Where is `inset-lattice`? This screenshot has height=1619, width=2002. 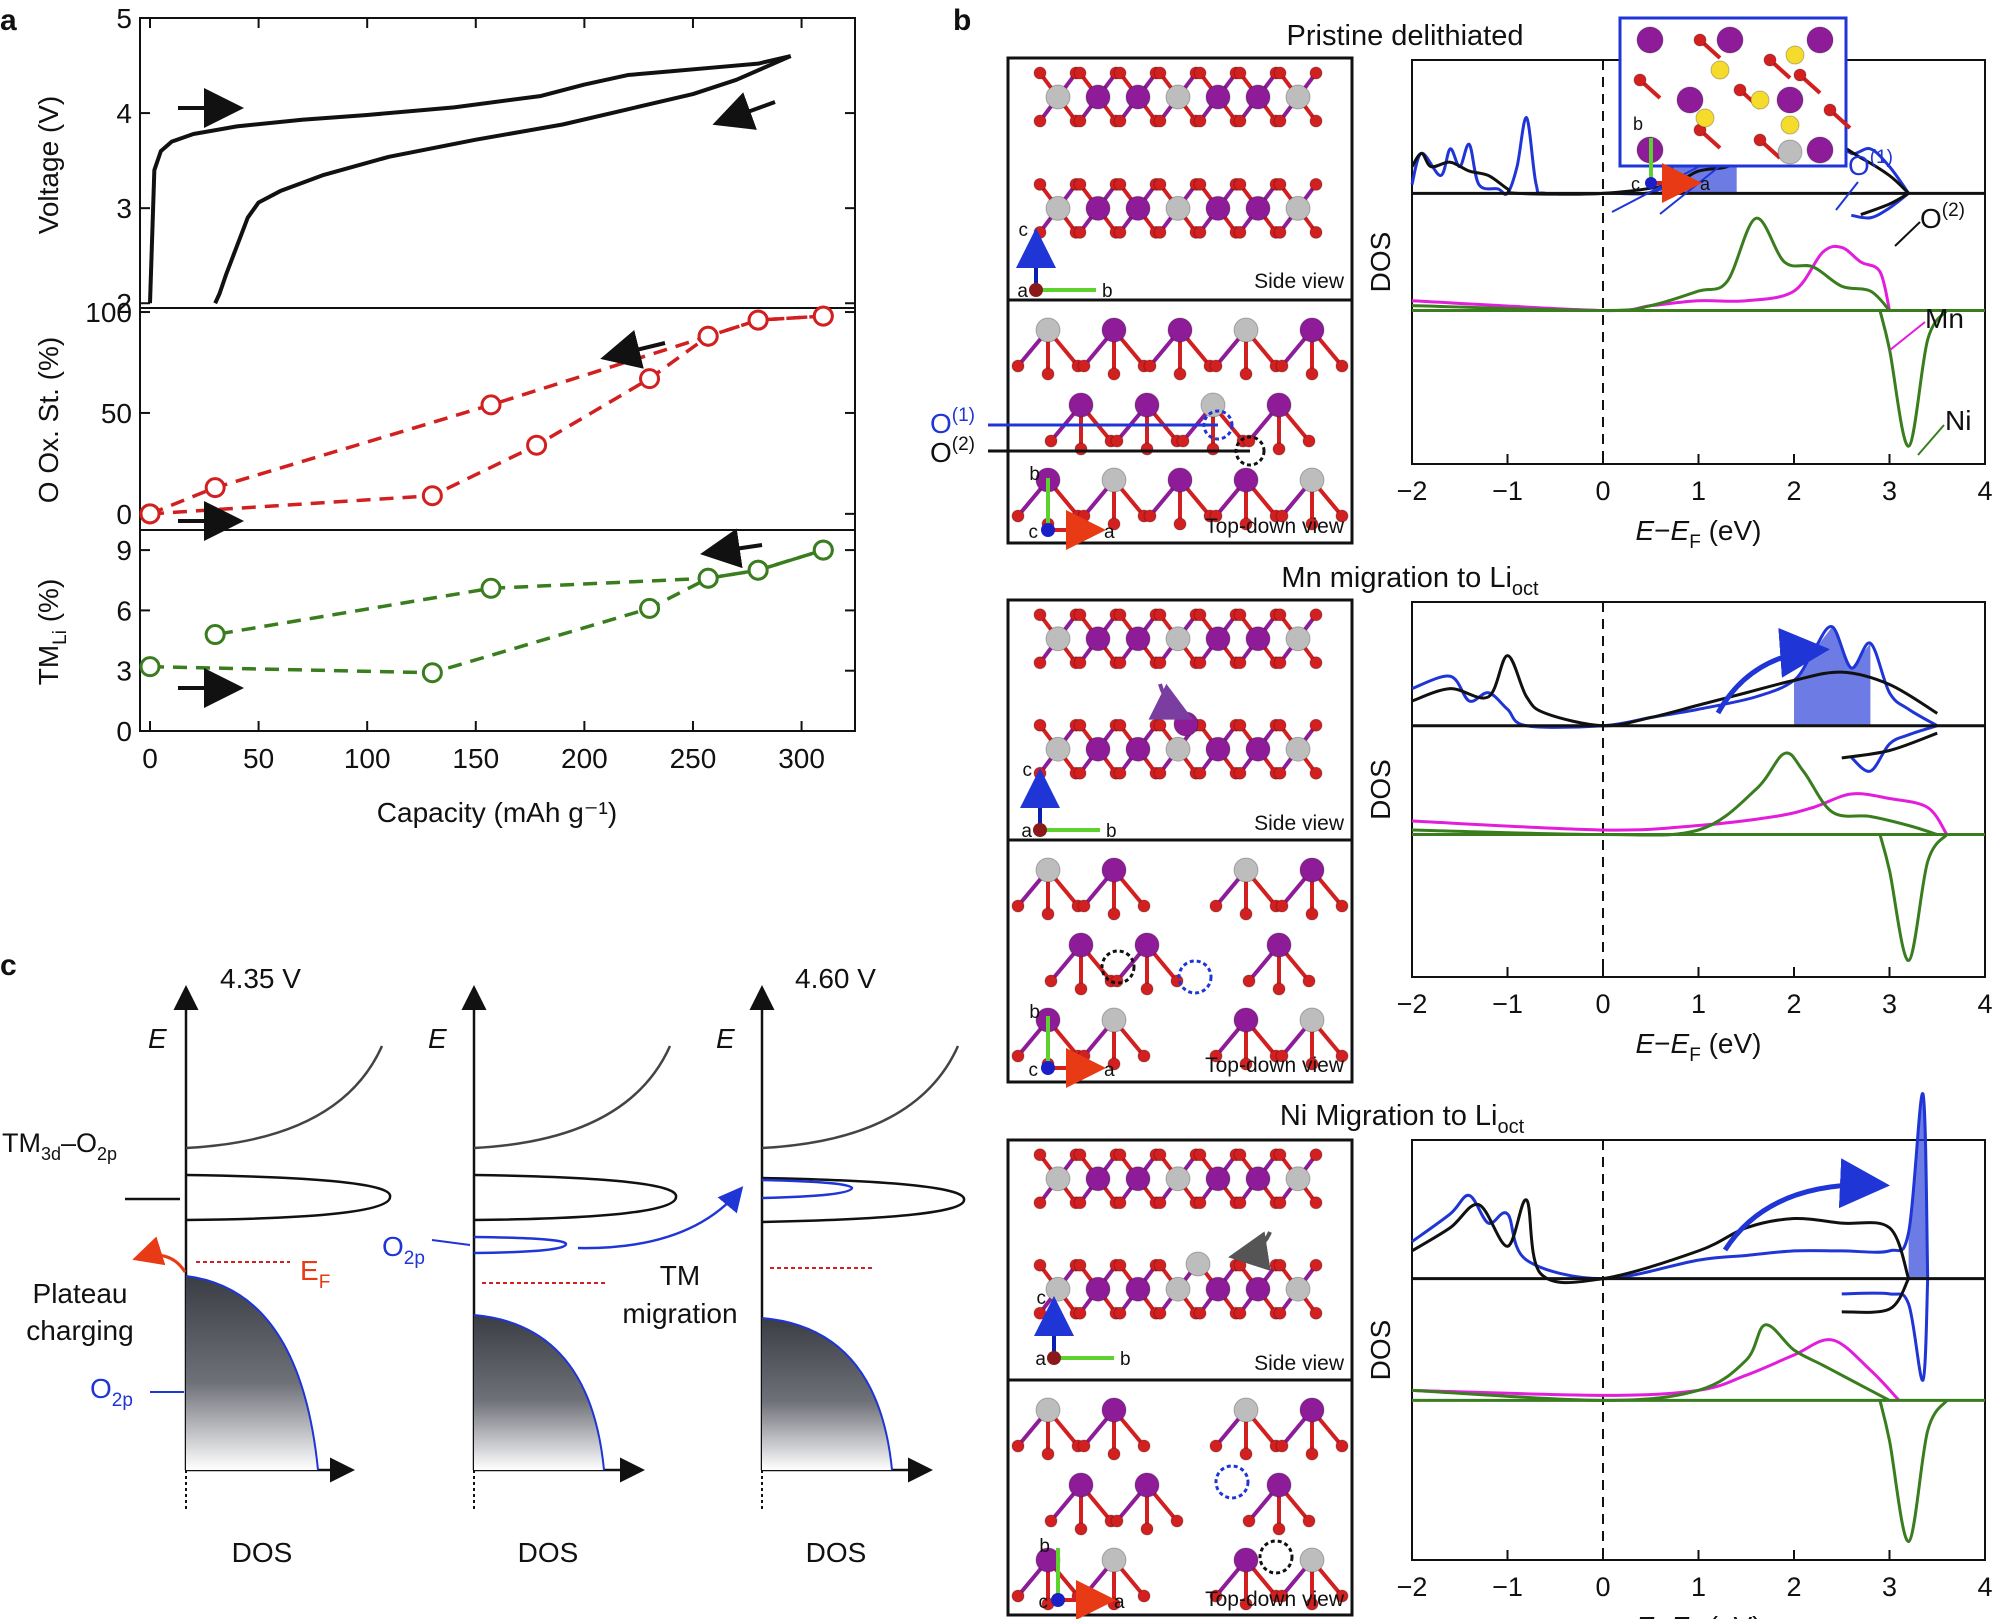
inset-lattice is located at coordinates (1742, 95).